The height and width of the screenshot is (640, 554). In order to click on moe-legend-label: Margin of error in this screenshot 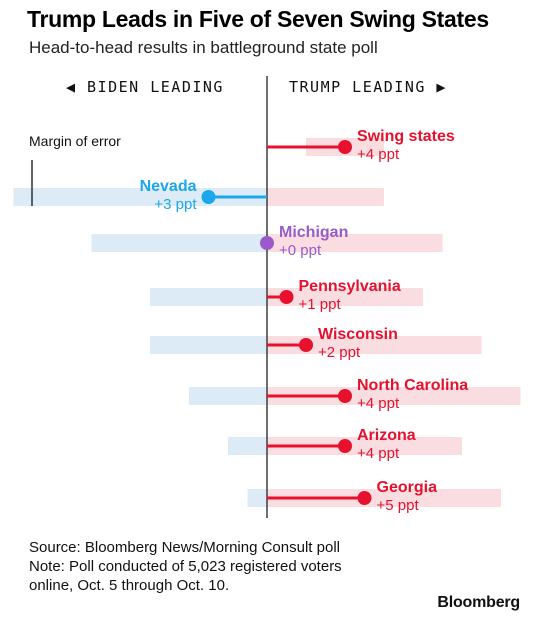, I will do `click(75, 141)`.